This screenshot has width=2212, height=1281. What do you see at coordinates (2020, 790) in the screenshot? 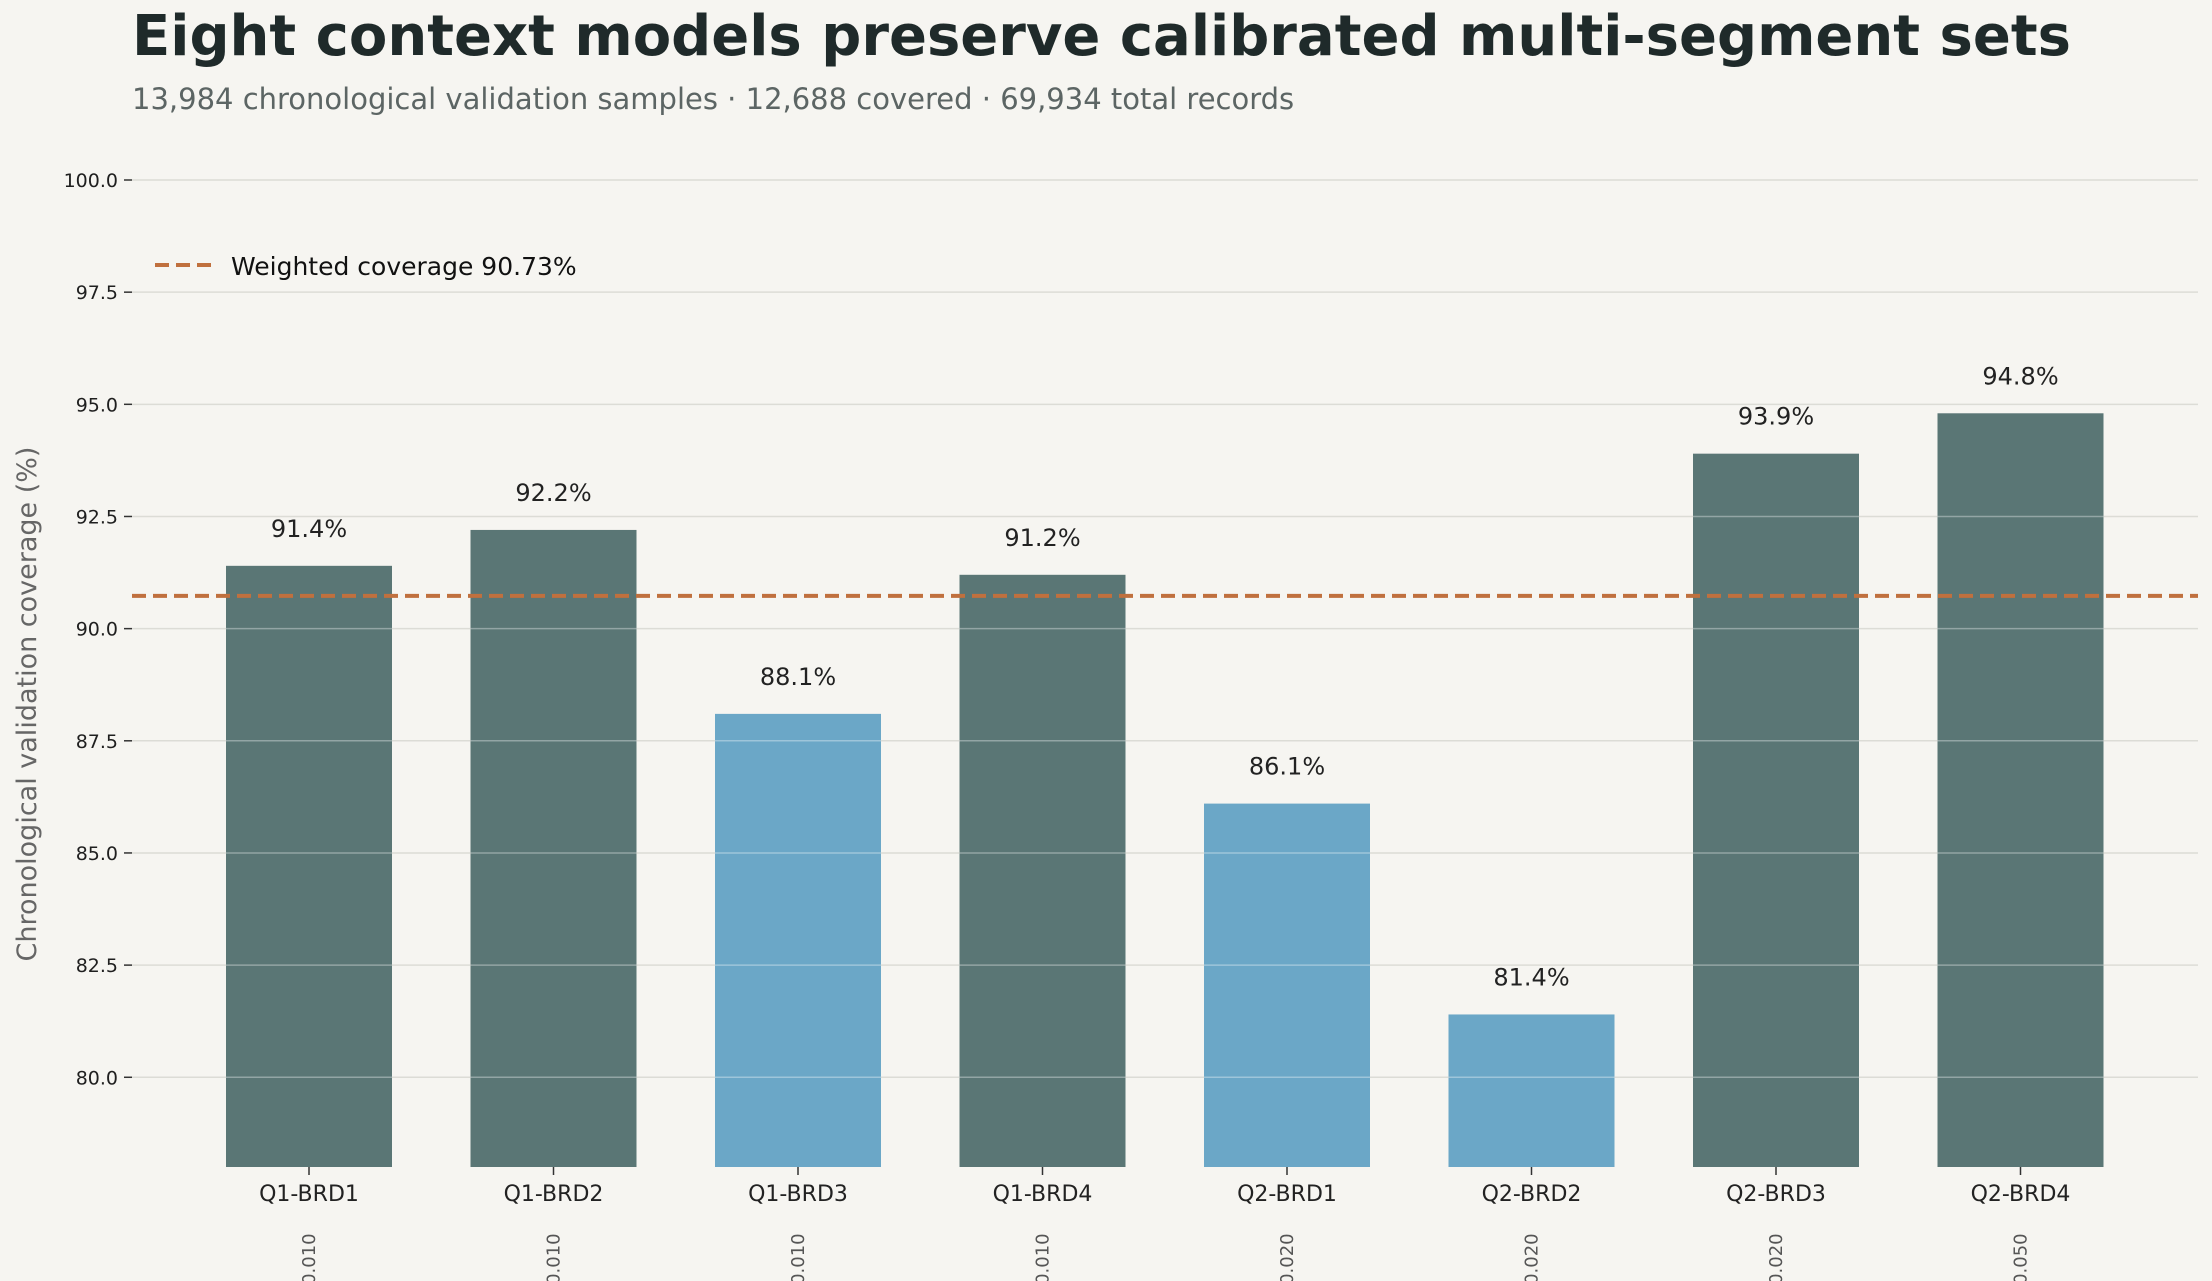
I see `bar-q2-brd4` at bounding box center [2020, 790].